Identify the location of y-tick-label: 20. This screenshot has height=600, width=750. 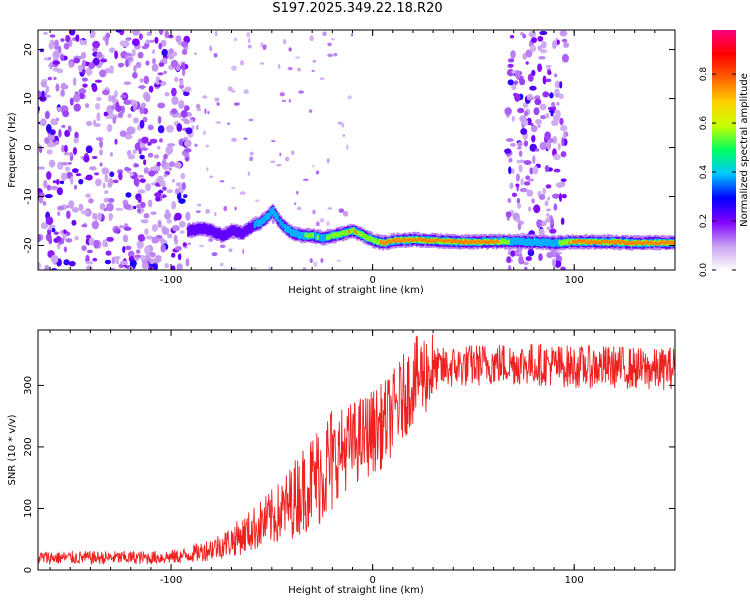
(28, 49).